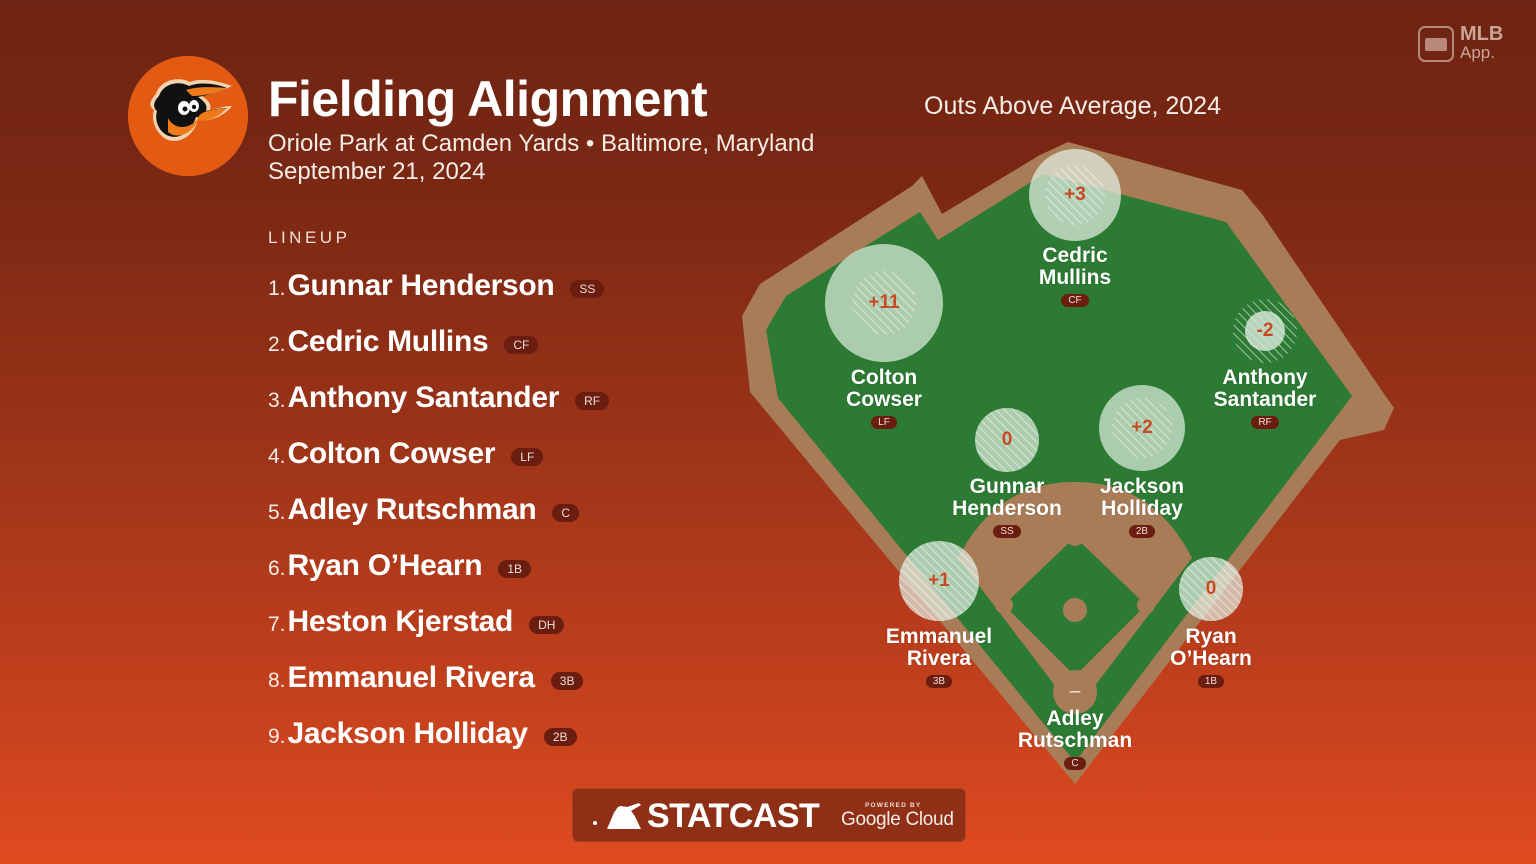  I want to click on fielder-first-name: Ryan, so click(1211, 636).